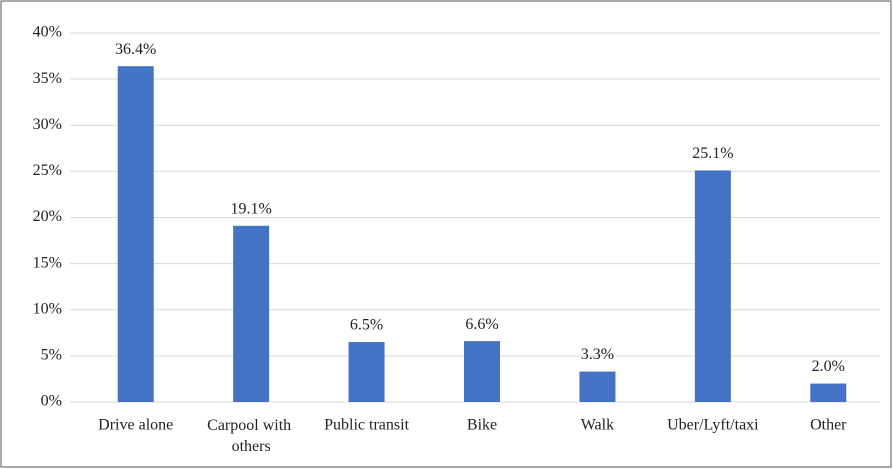 Image resolution: width=893 pixels, height=469 pixels. Describe the element at coordinates (47, 170) in the screenshot. I see `y-tick-label: 25%` at that location.